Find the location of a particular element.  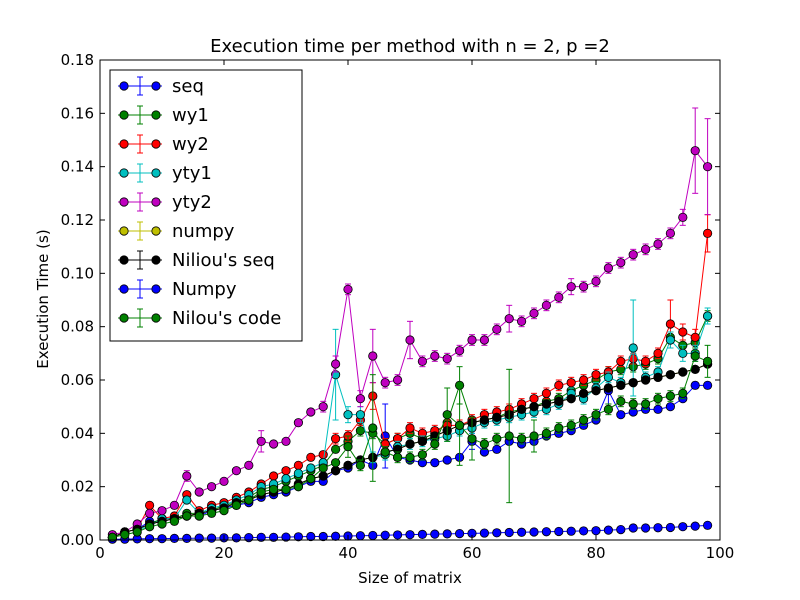

legend-label: yty2 is located at coordinates (192, 202).